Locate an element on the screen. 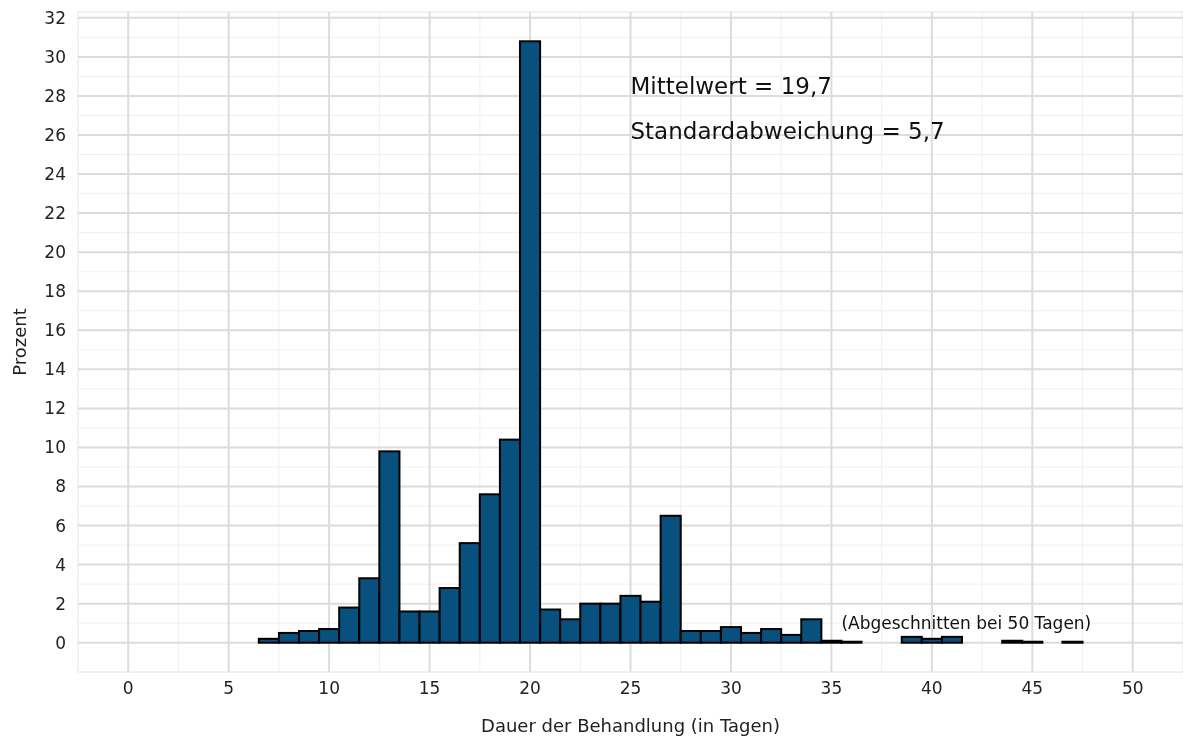 The image size is (1183, 740). y-axis-title: Prozent is located at coordinates (19, 342).